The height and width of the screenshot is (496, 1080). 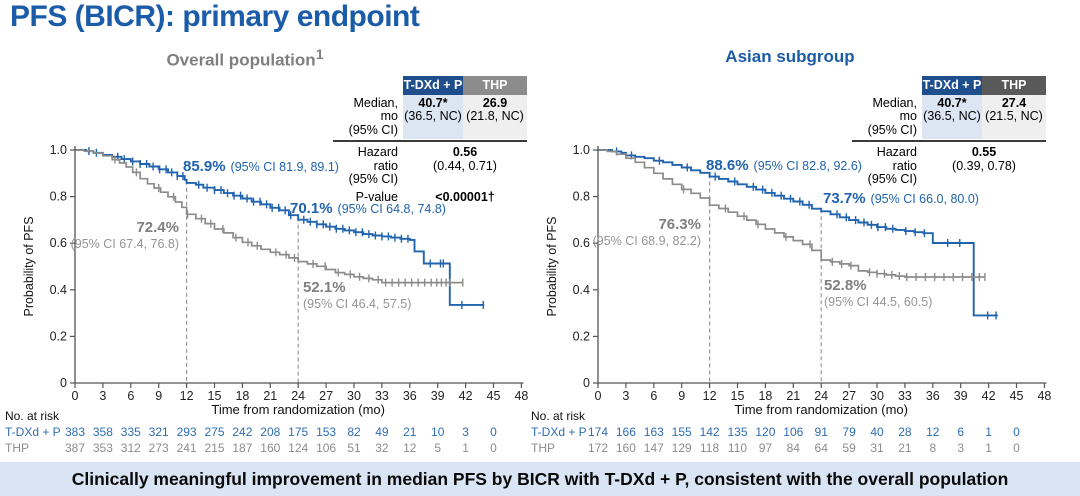 What do you see at coordinates (214, 432) in the screenshot?
I see `at-risk-count: 275` at bounding box center [214, 432].